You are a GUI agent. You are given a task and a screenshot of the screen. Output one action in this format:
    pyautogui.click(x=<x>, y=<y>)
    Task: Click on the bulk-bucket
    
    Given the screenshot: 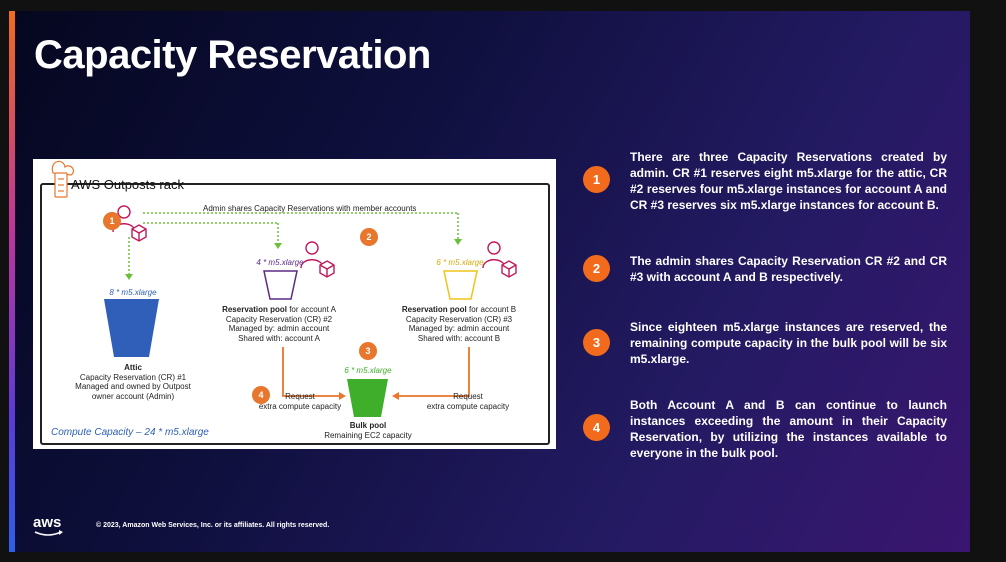 What is the action you would take?
    pyautogui.click(x=367, y=398)
    